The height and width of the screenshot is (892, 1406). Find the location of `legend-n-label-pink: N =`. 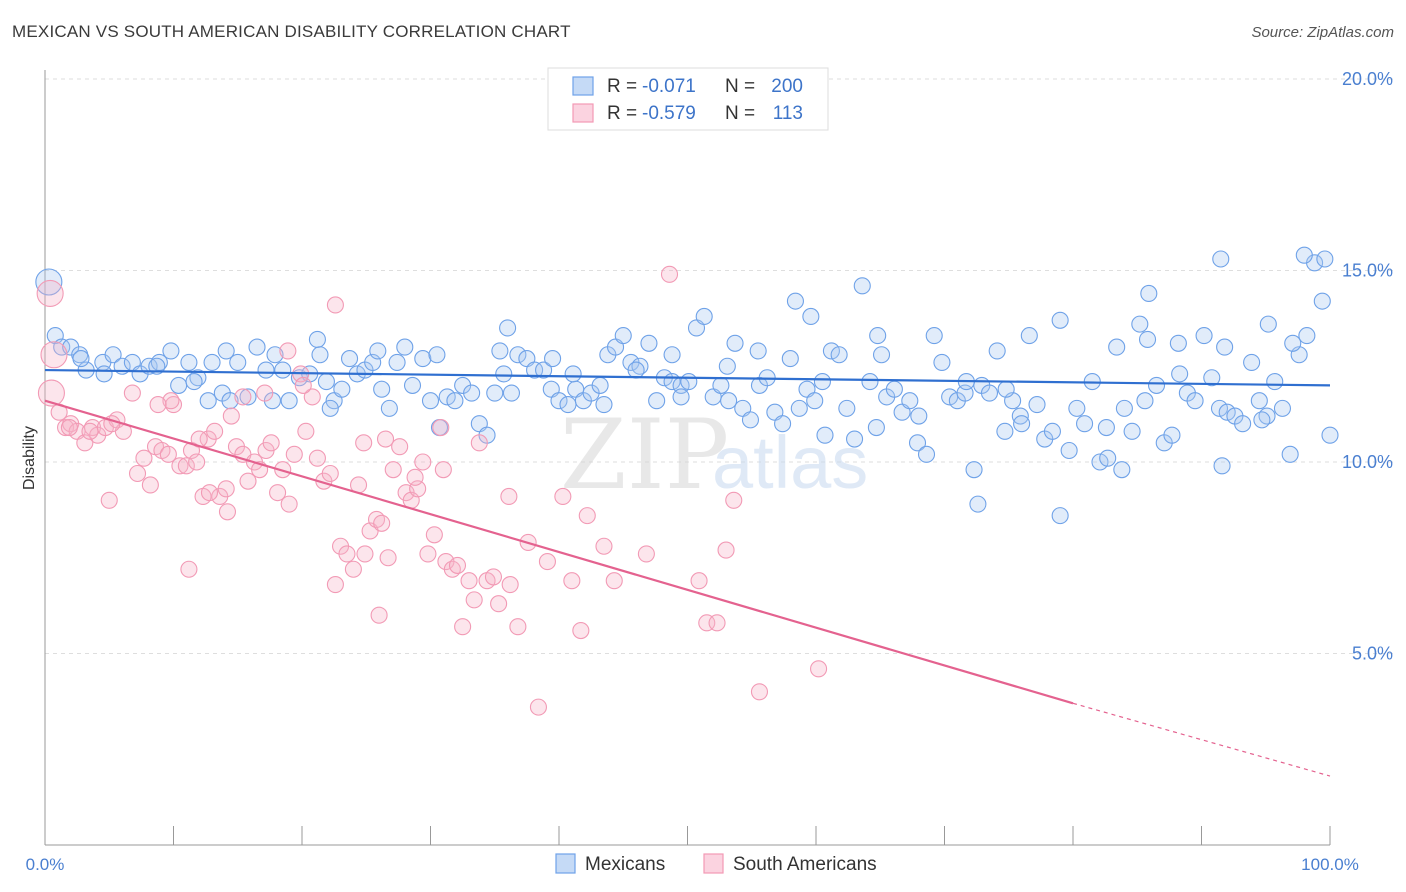

legend-n-label-pink: N = is located at coordinates (740, 113).